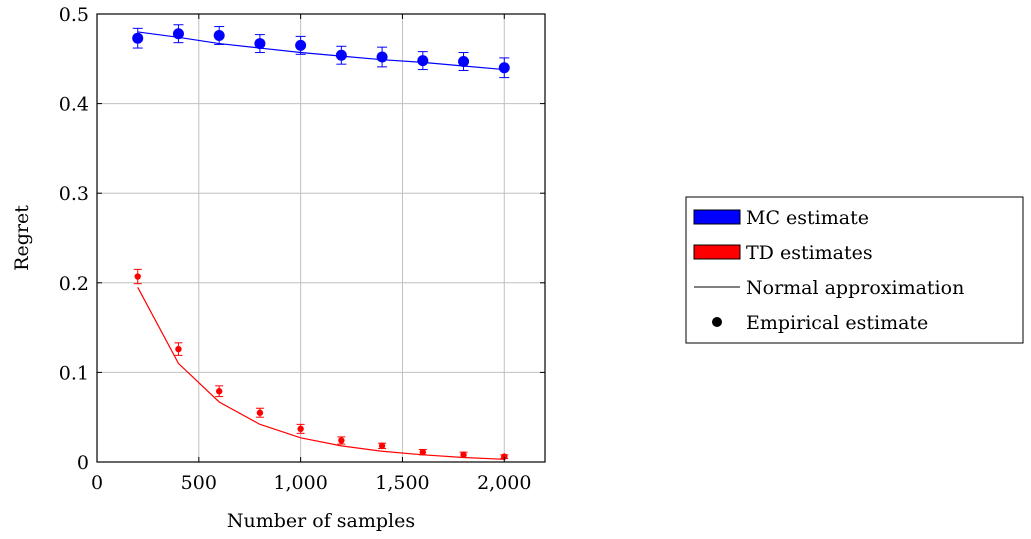 This screenshot has width=1031, height=539. Describe the element at coordinates (402, 483) in the screenshot. I see `x-tick-label: 1,500` at that location.